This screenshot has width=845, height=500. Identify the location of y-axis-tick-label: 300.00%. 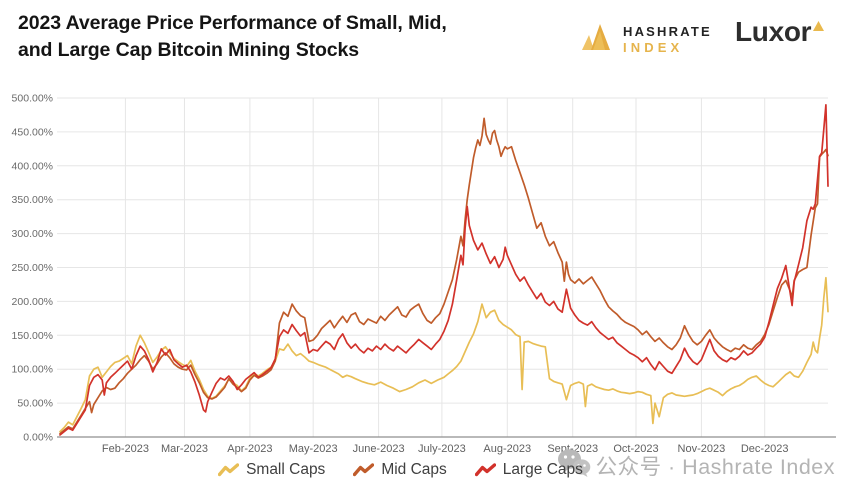
(32, 234).